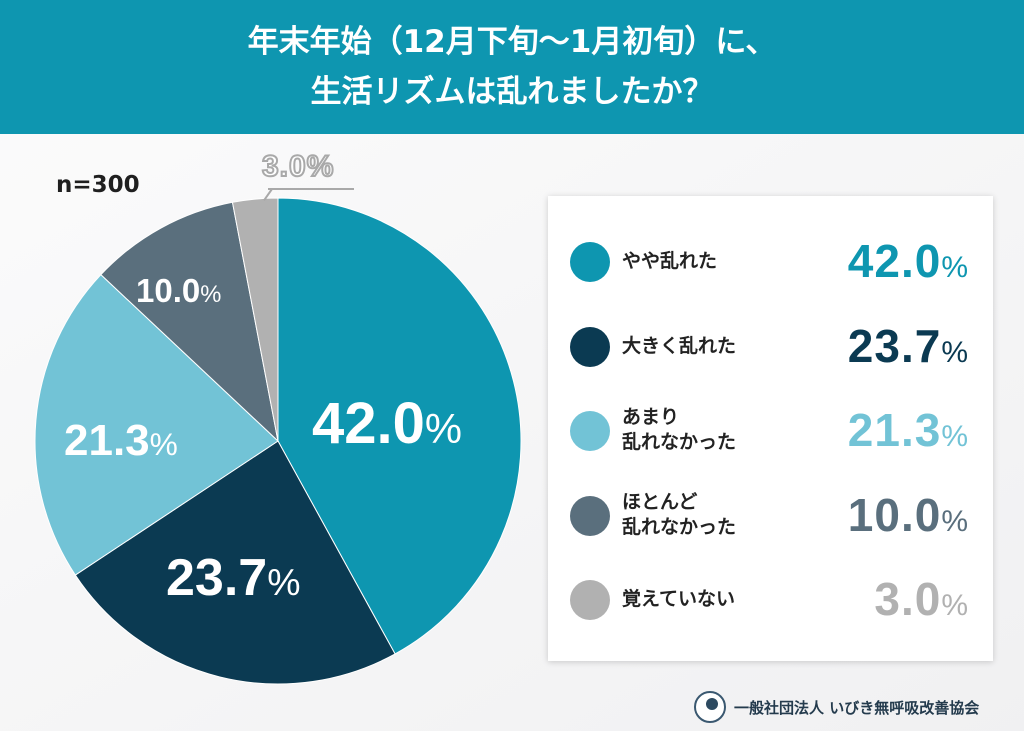 The height and width of the screenshot is (731, 1024). What do you see at coordinates (368, 423) in the screenshot?
I see `slice-value: 42.0` at bounding box center [368, 423].